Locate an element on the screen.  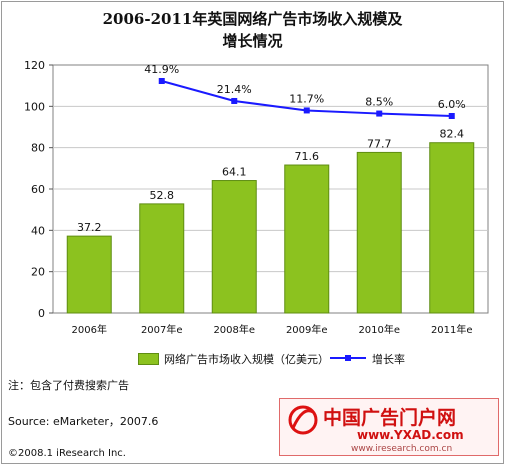
bar-value-label: 82.4 is located at coordinates (452, 134).